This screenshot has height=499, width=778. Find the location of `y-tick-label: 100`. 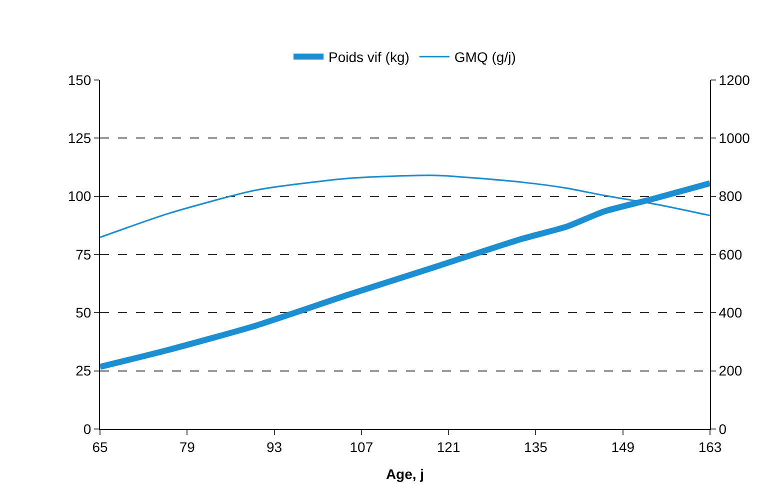

y-tick-label: 100 is located at coordinates (80, 196).